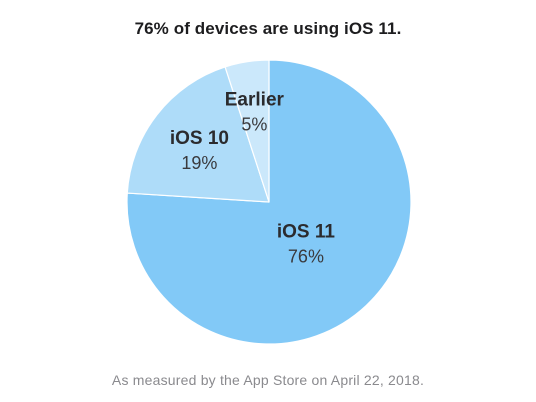 This screenshot has width=536, height=402. I want to click on chart-title: 76% of devices are using iOS 11., so click(268, 28).